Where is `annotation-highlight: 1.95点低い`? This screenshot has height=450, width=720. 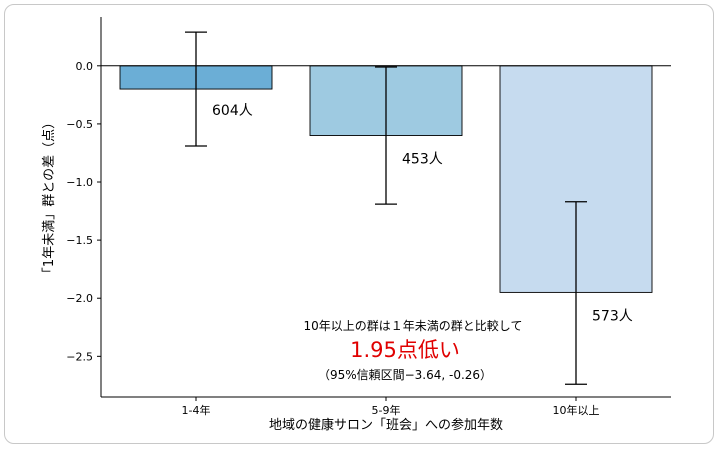 annotation-highlight: 1.95点低い is located at coordinates (405, 350).